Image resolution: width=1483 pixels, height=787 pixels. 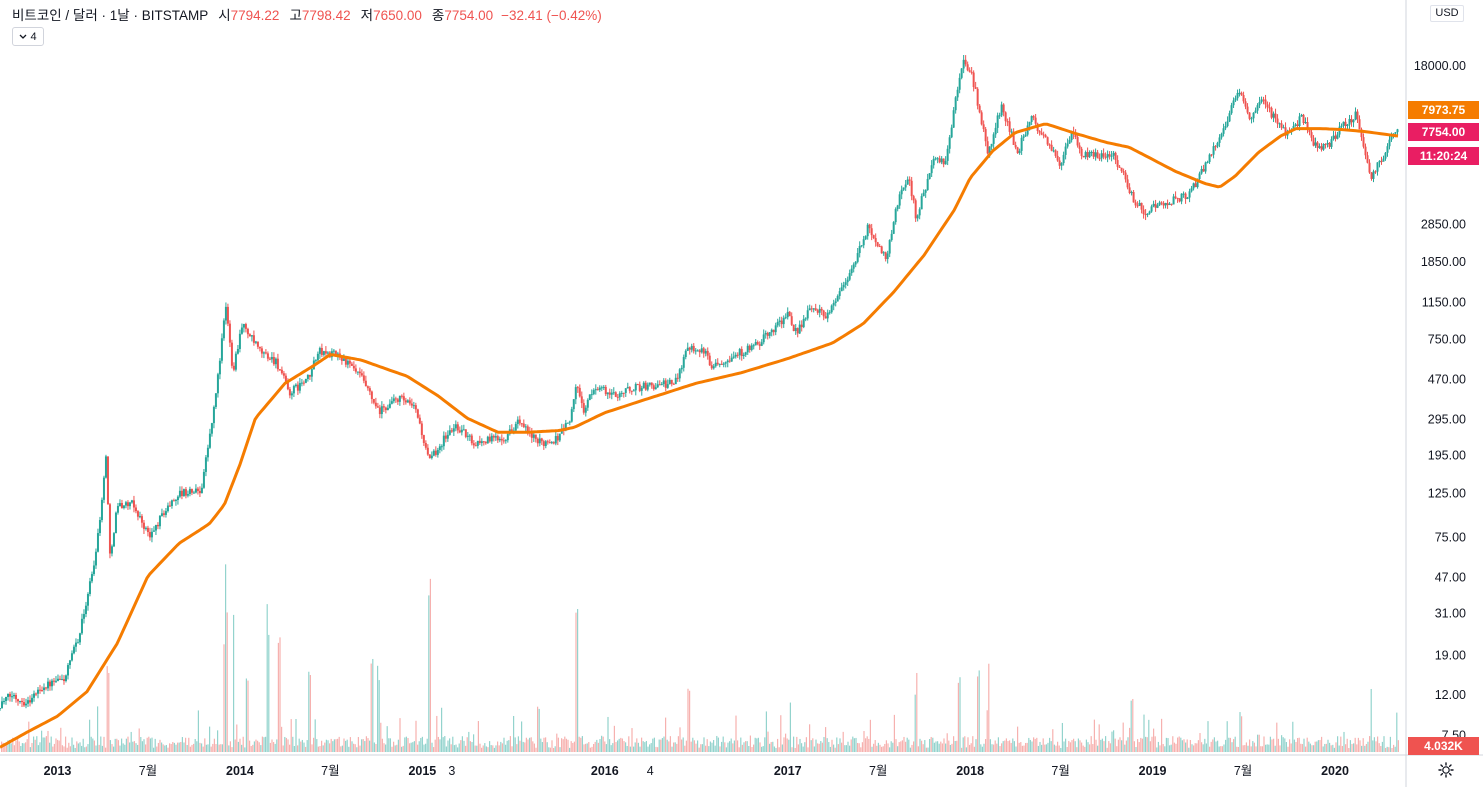 I want to click on gear-icon, so click(x=1446, y=770).